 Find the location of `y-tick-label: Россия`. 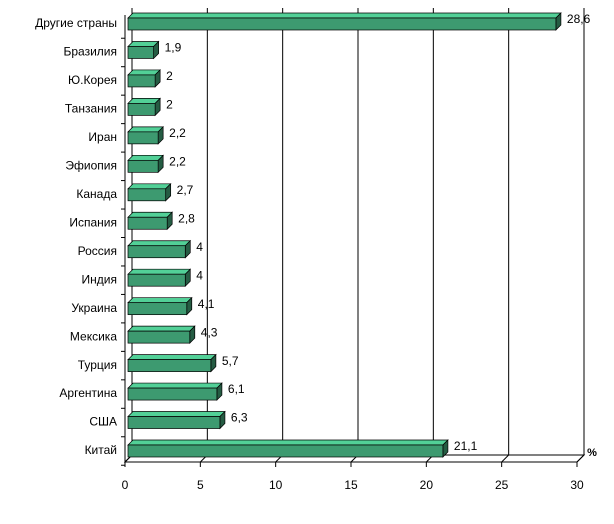

y-tick-label: Россия is located at coordinates (97, 251).